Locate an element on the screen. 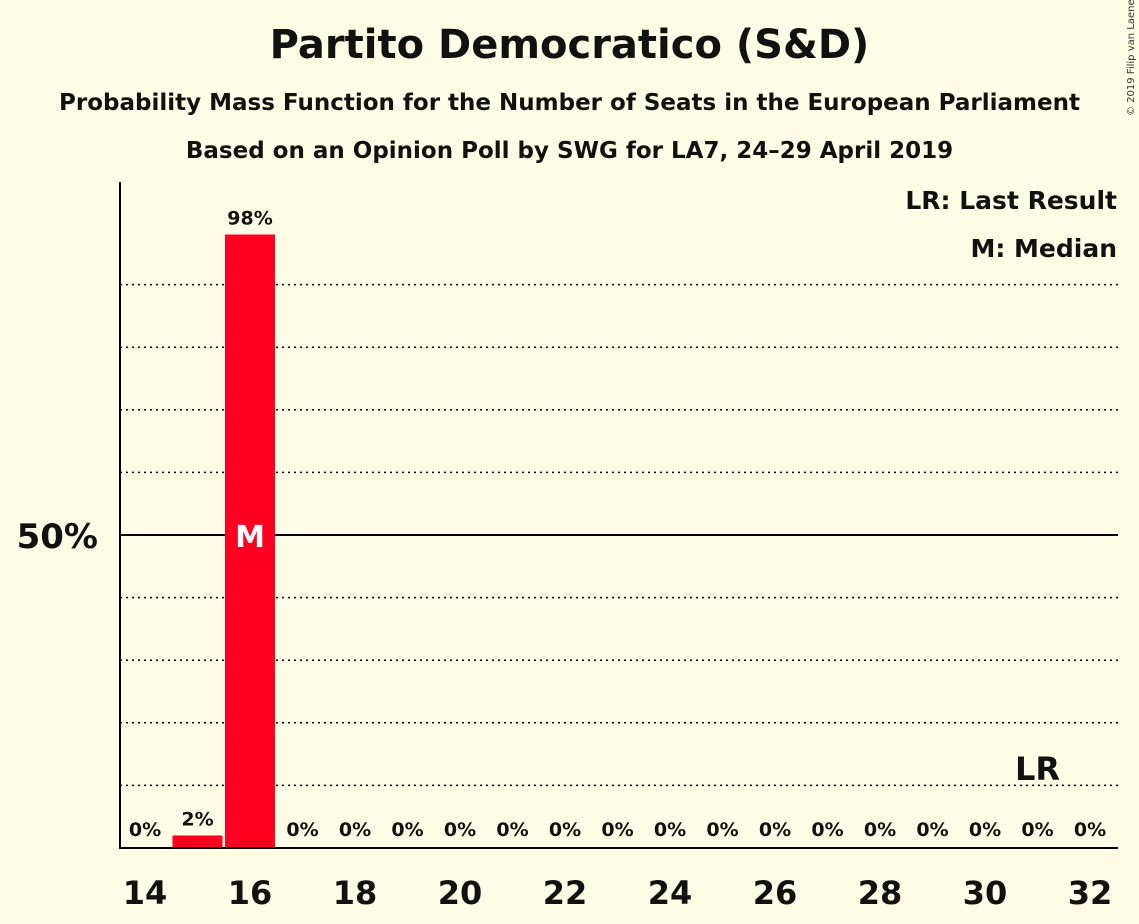  value-label-seats-14: 0% is located at coordinates (145, 830).